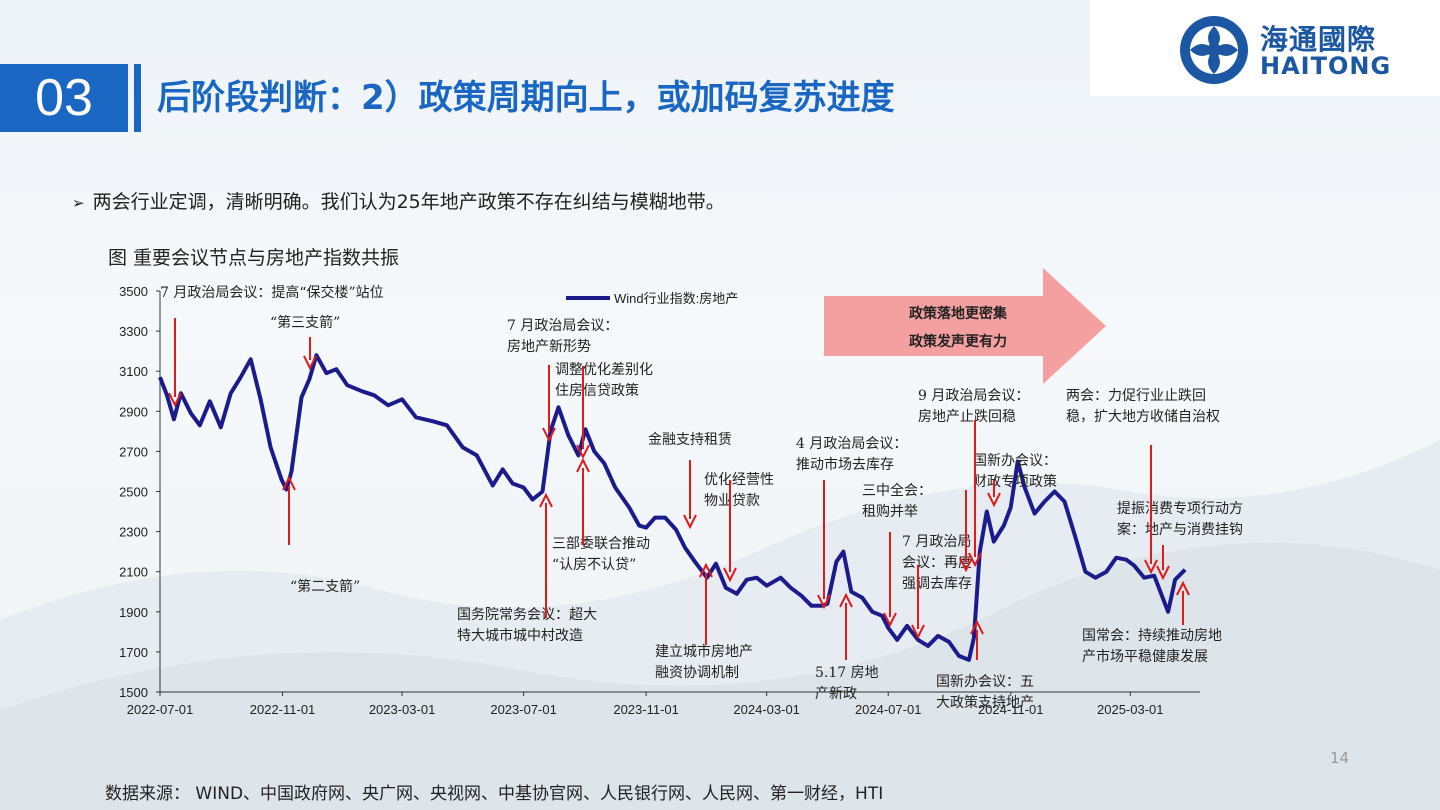 The height and width of the screenshot is (810, 1440). I want to click on x-tick-label: 2023-11-01, so click(646, 709).